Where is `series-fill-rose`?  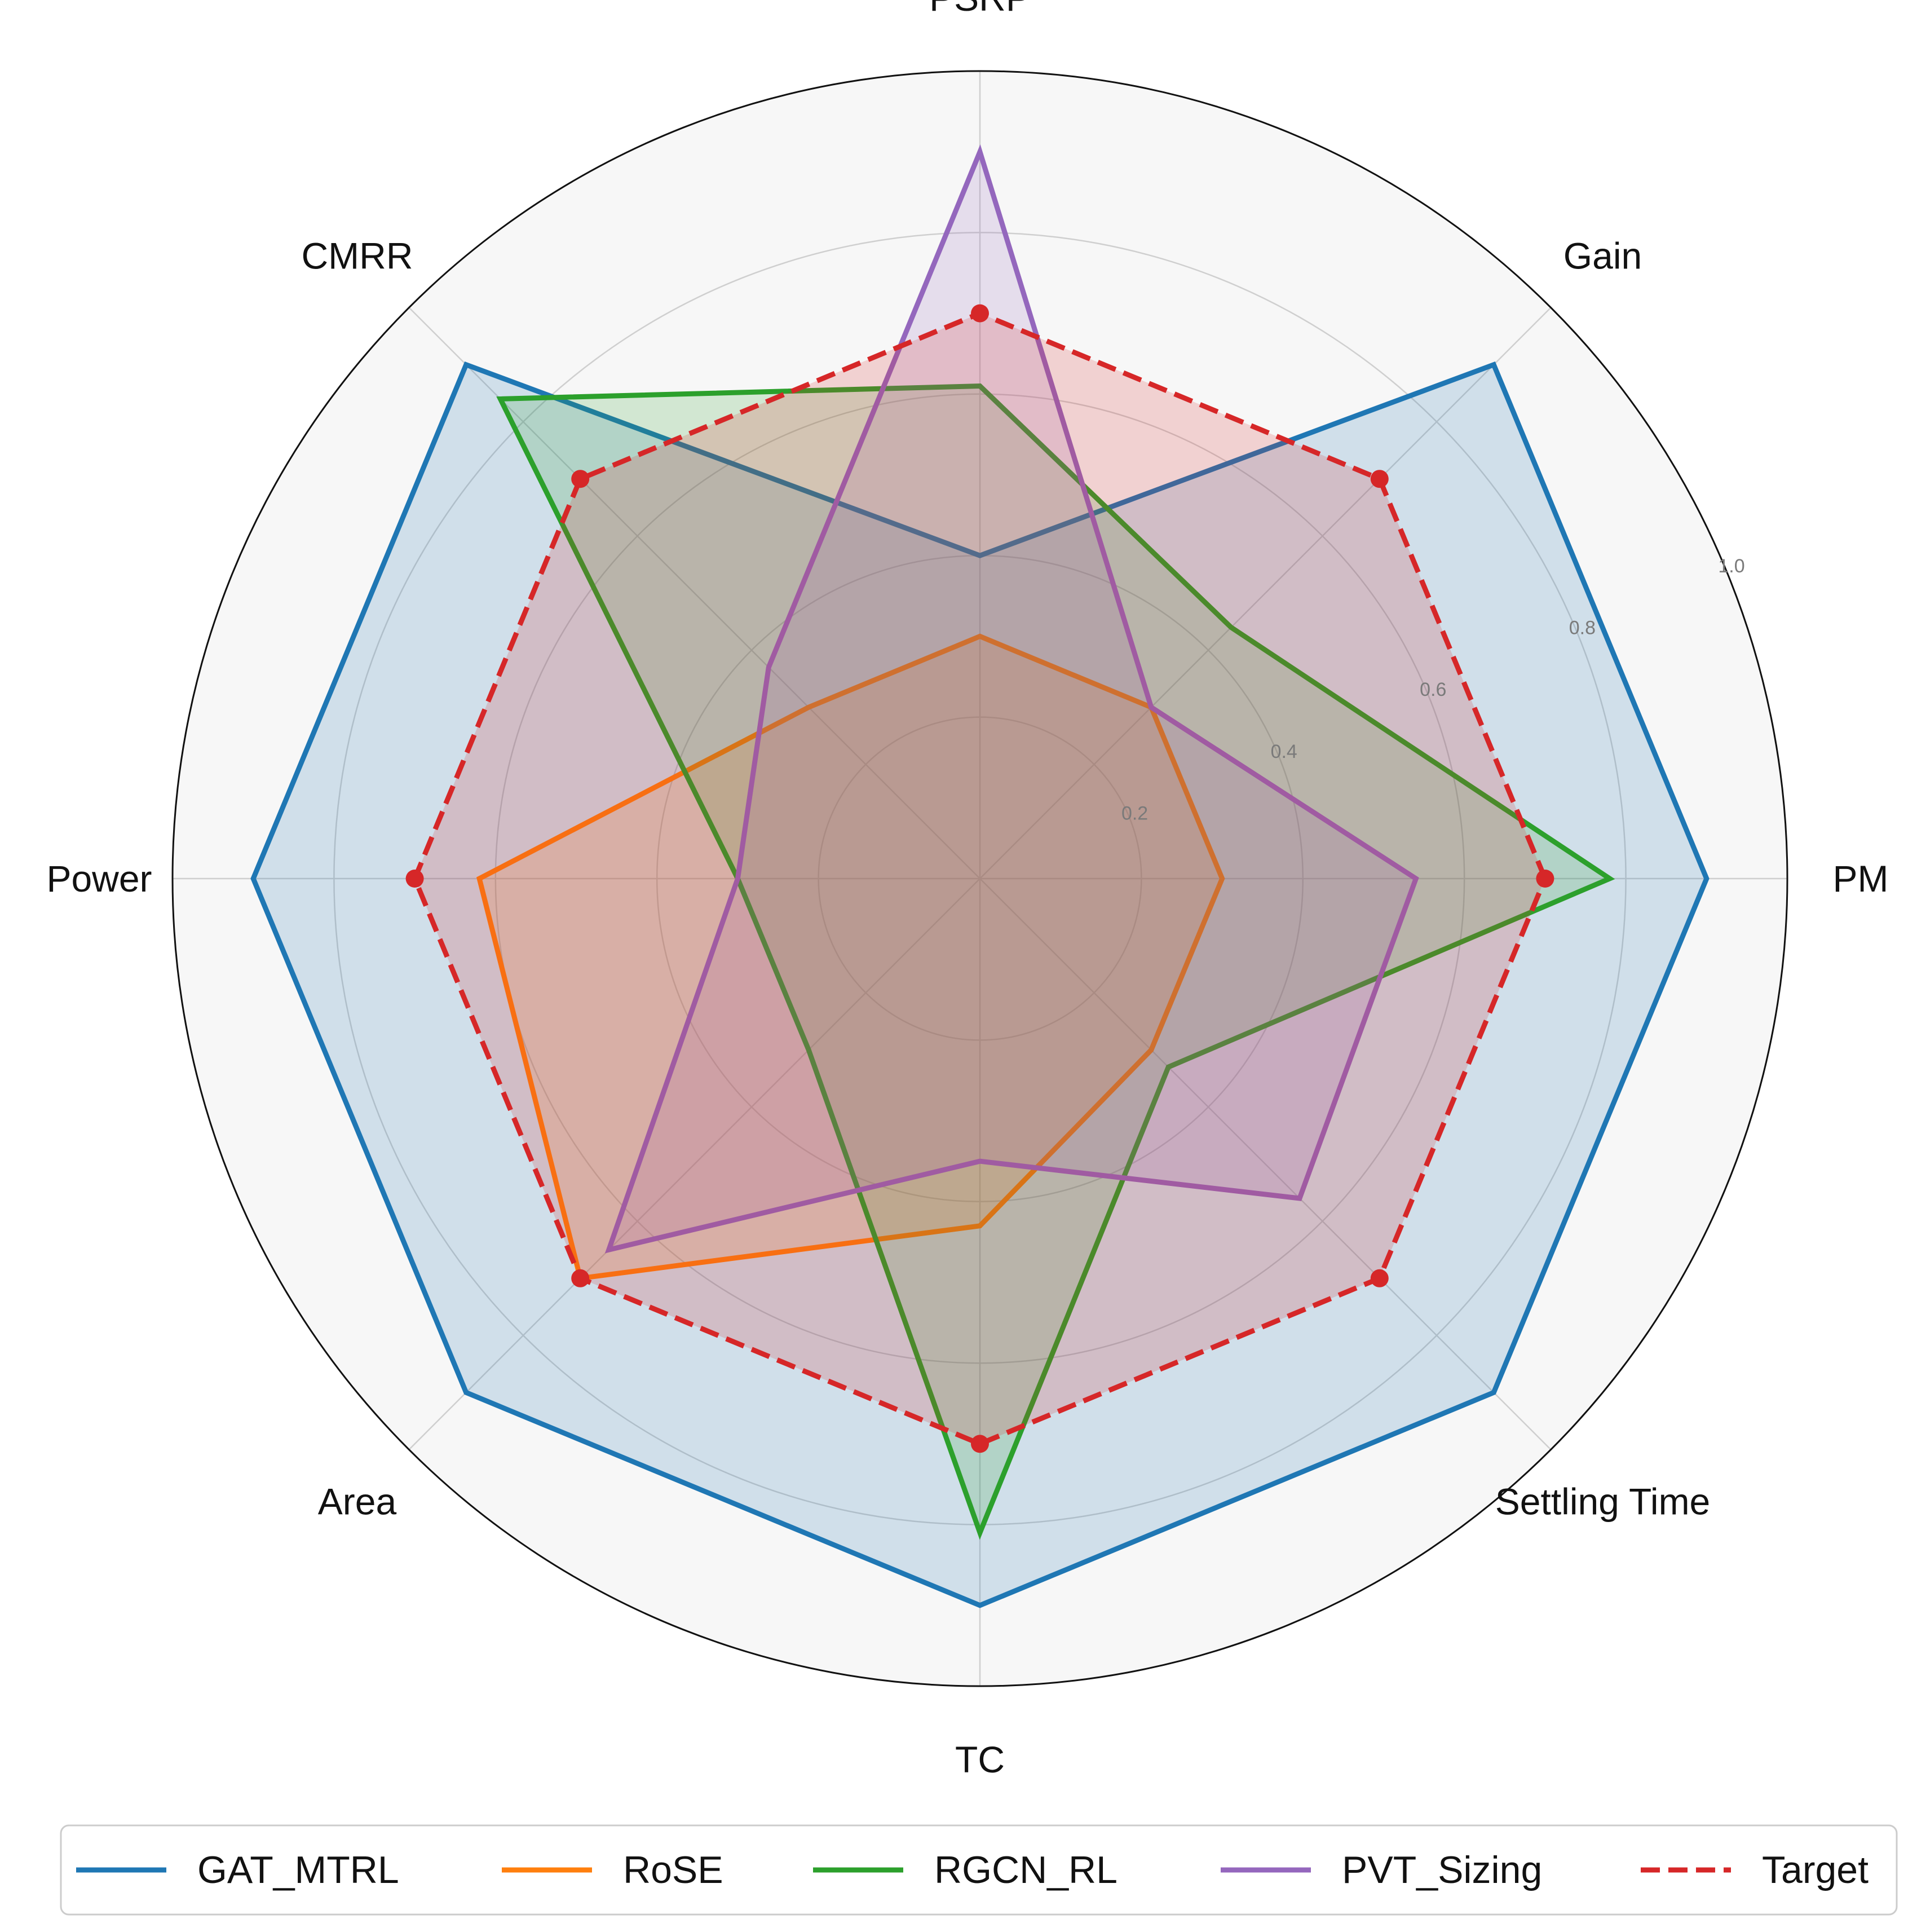
series-fill-rose is located at coordinates (851, 957).